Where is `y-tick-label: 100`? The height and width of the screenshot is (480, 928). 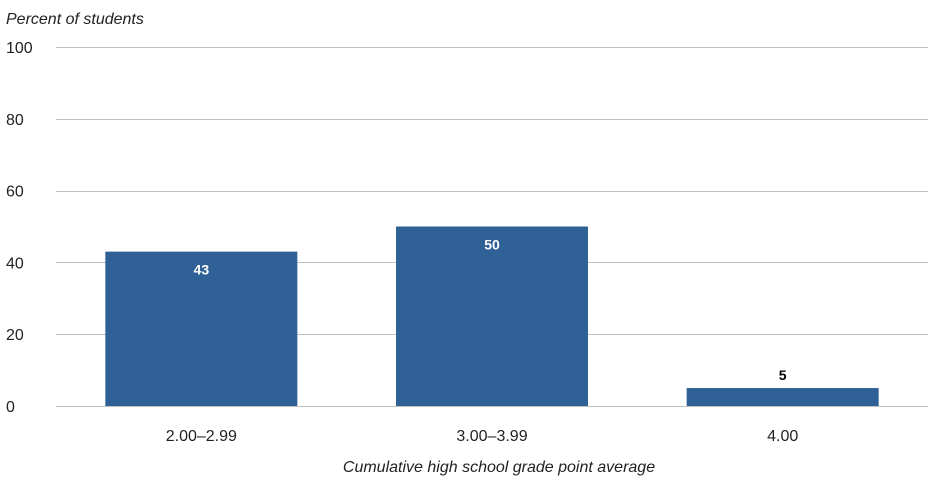
y-tick-label: 100 is located at coordinates (19, 48).